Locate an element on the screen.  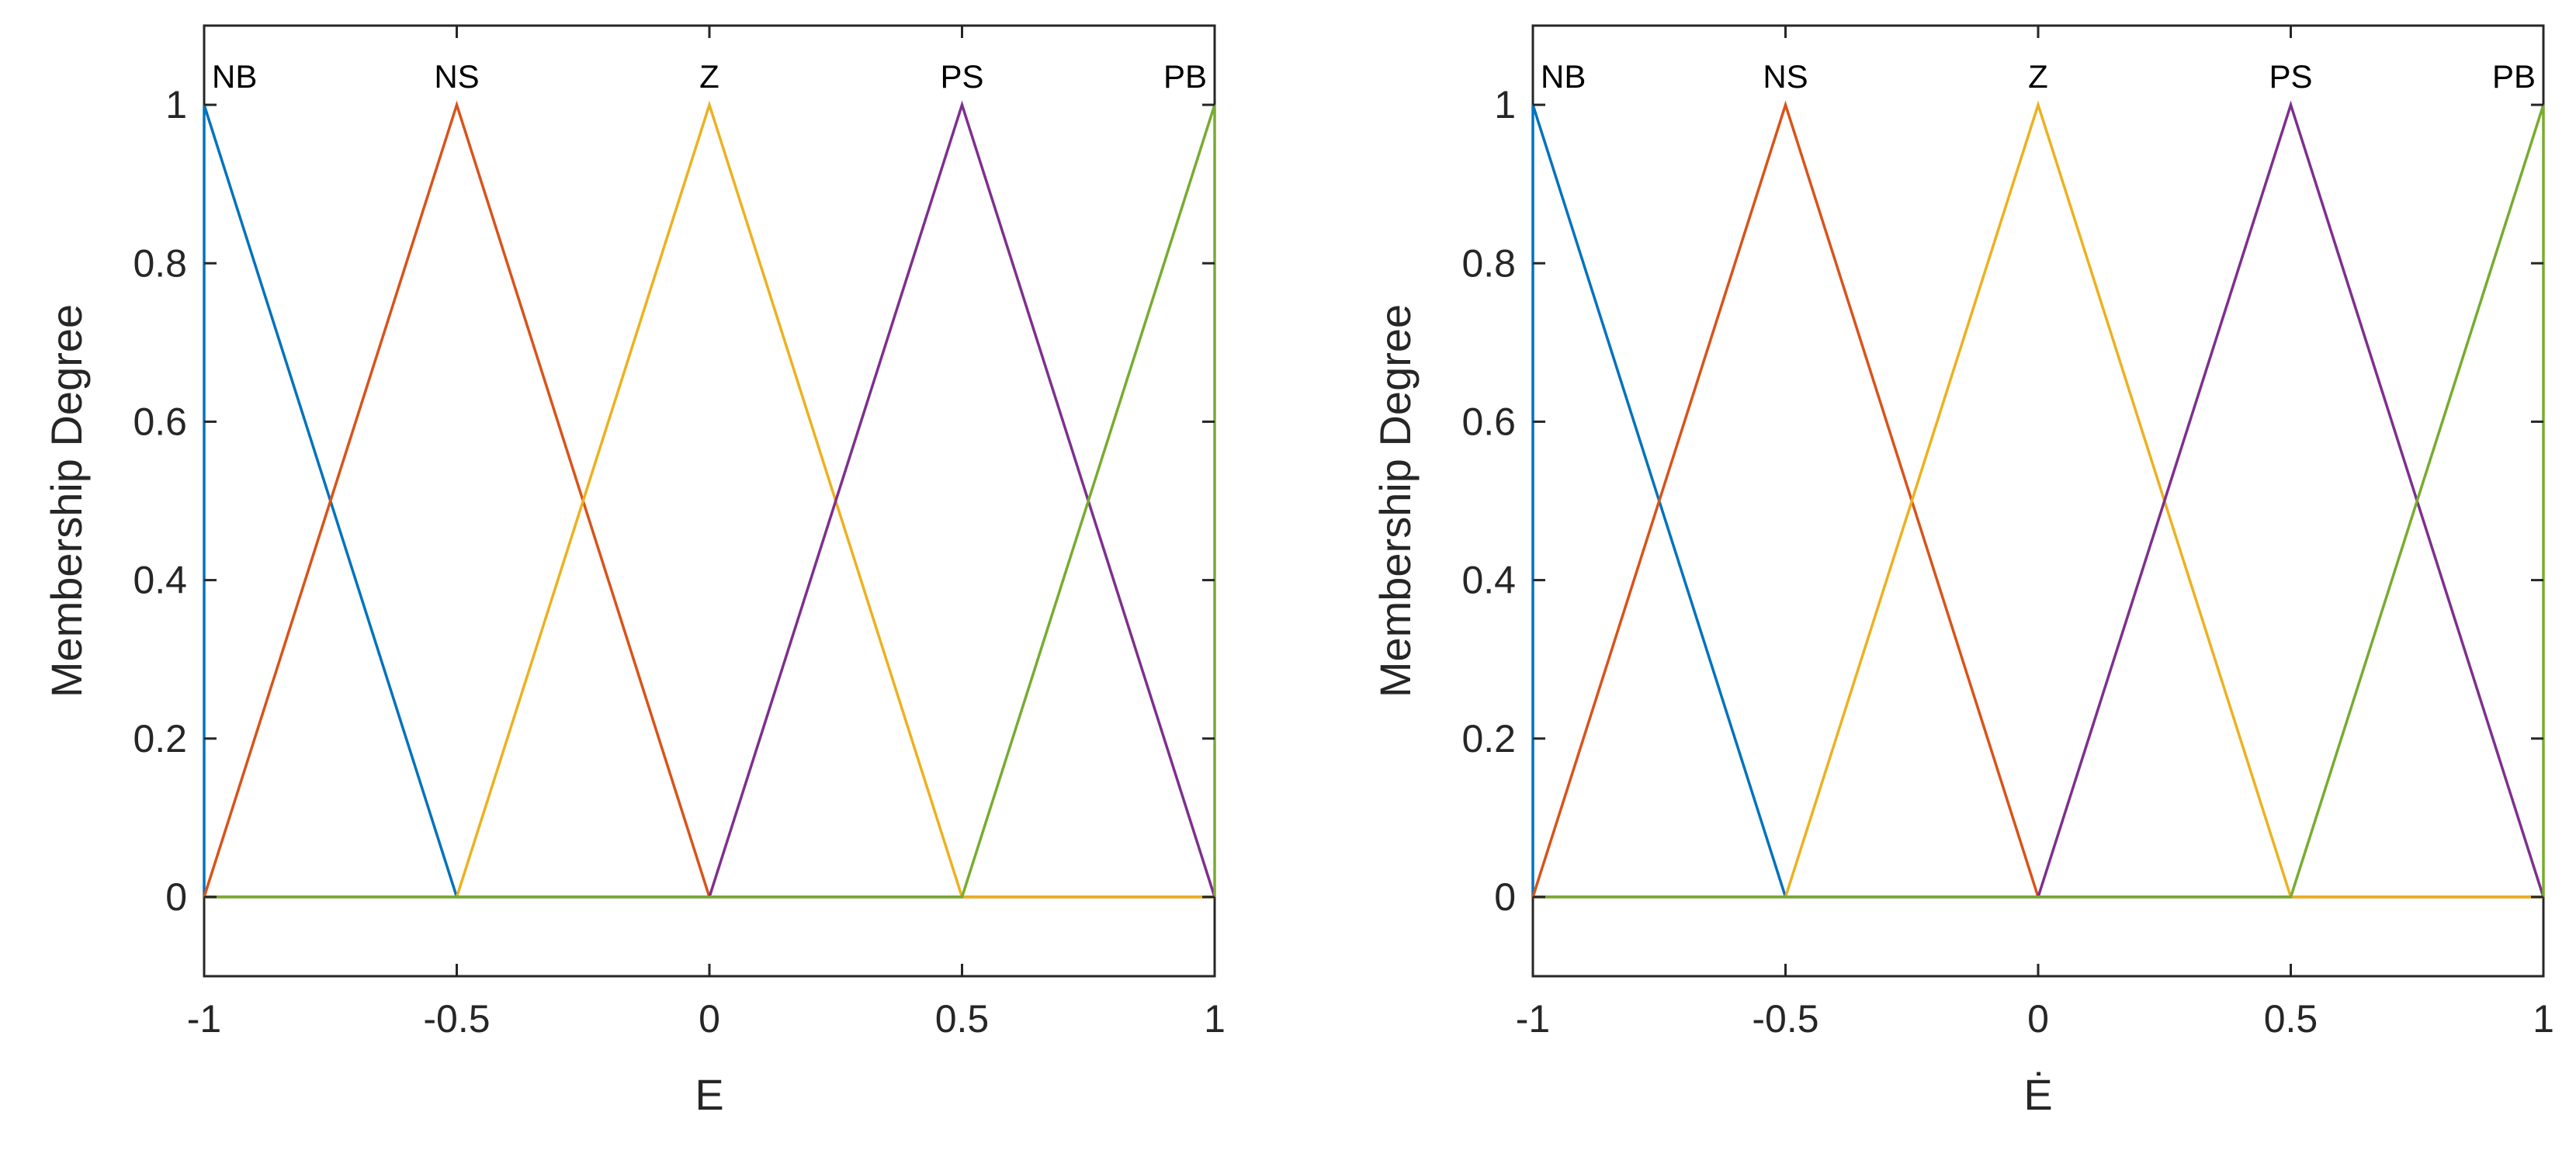
x-axis-title: E is located at coordinates (709, 1094).